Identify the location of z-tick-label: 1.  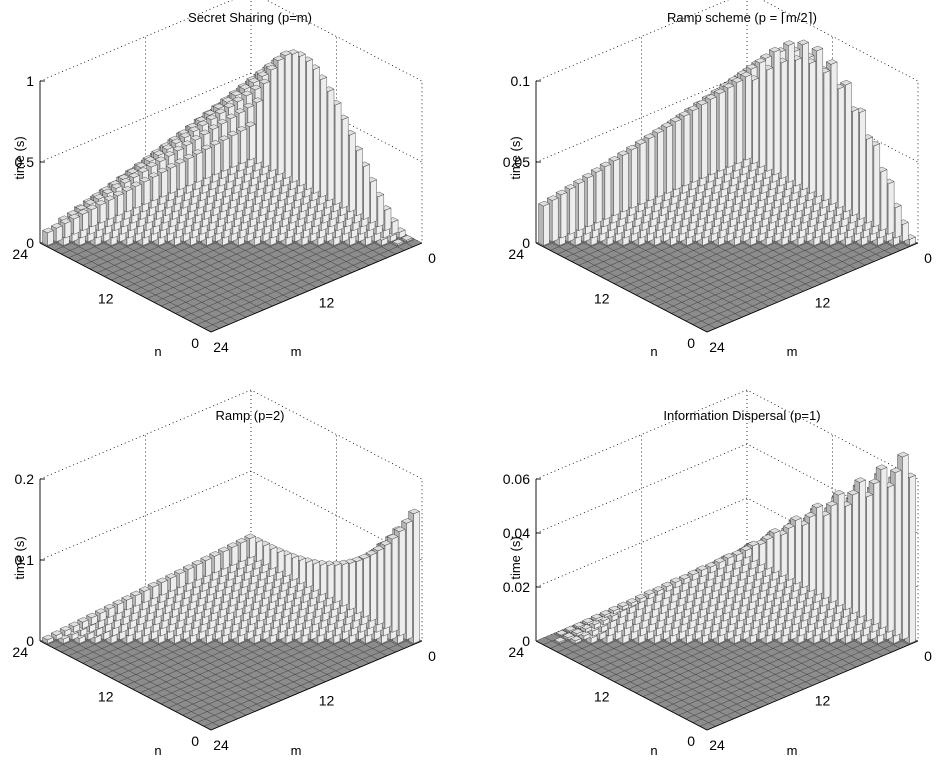
(30, 81).